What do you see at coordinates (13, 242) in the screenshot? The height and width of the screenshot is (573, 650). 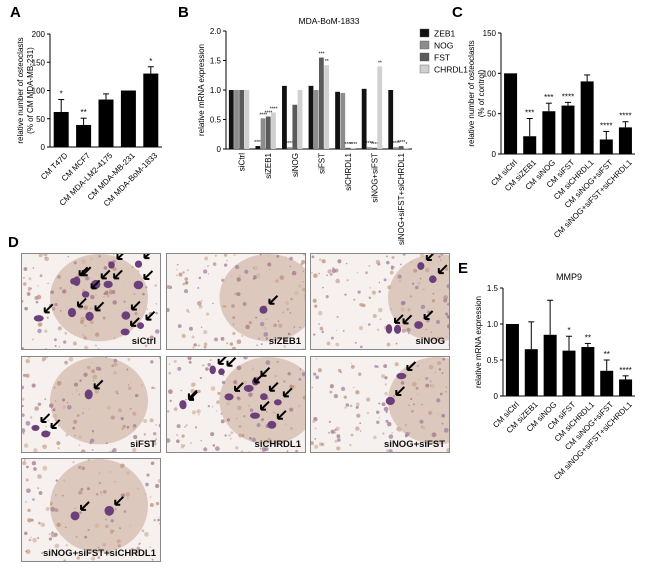 I see `panel-letter-d: D` at bounding box center [13, 242].